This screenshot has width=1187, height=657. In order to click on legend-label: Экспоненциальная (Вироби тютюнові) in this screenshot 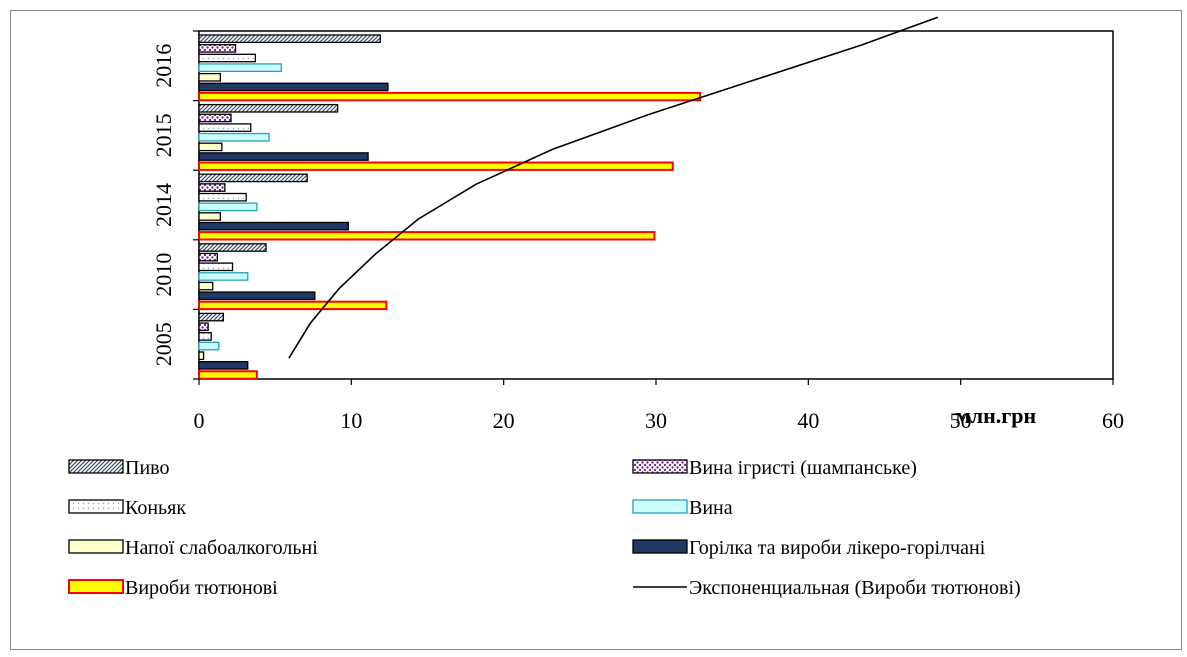, I will do `click(855, 588)`.